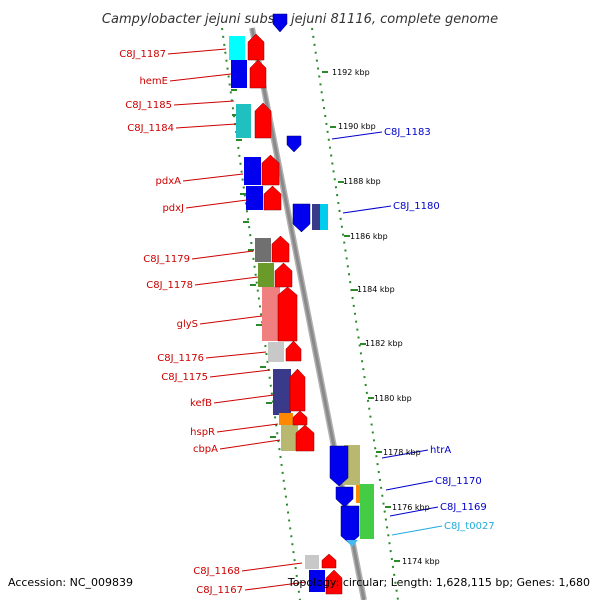 This screenshot has width=600, height=600. Describe the element at coordinates (187, 324) in the screenshot. I see `gene-label: glyS` at that location.